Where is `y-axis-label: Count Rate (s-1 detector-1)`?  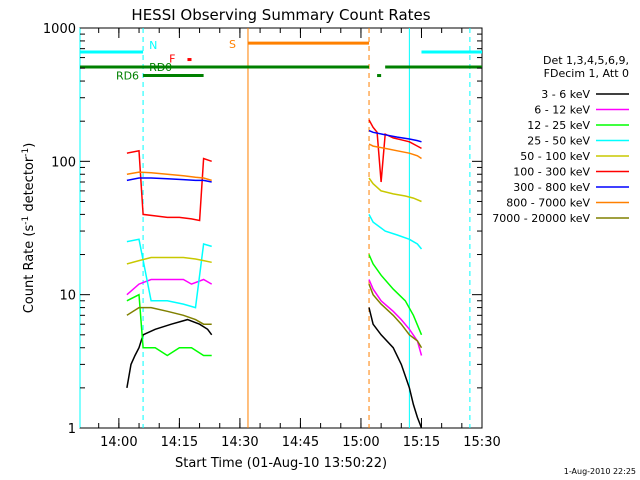 y-axis-label: Count Rate (s-1 detector-1) is located at coordinates (29, 228).